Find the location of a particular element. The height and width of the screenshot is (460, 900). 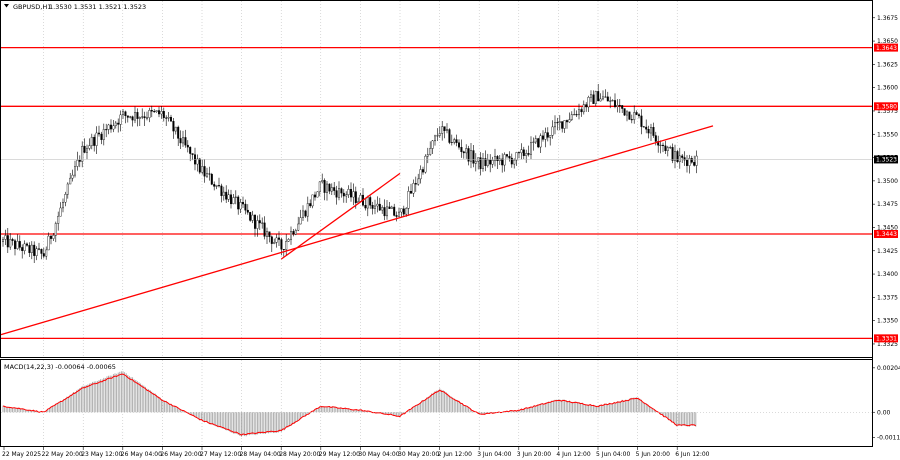

price-tick-label: 1.3575 is located at coordinates (887, 111).